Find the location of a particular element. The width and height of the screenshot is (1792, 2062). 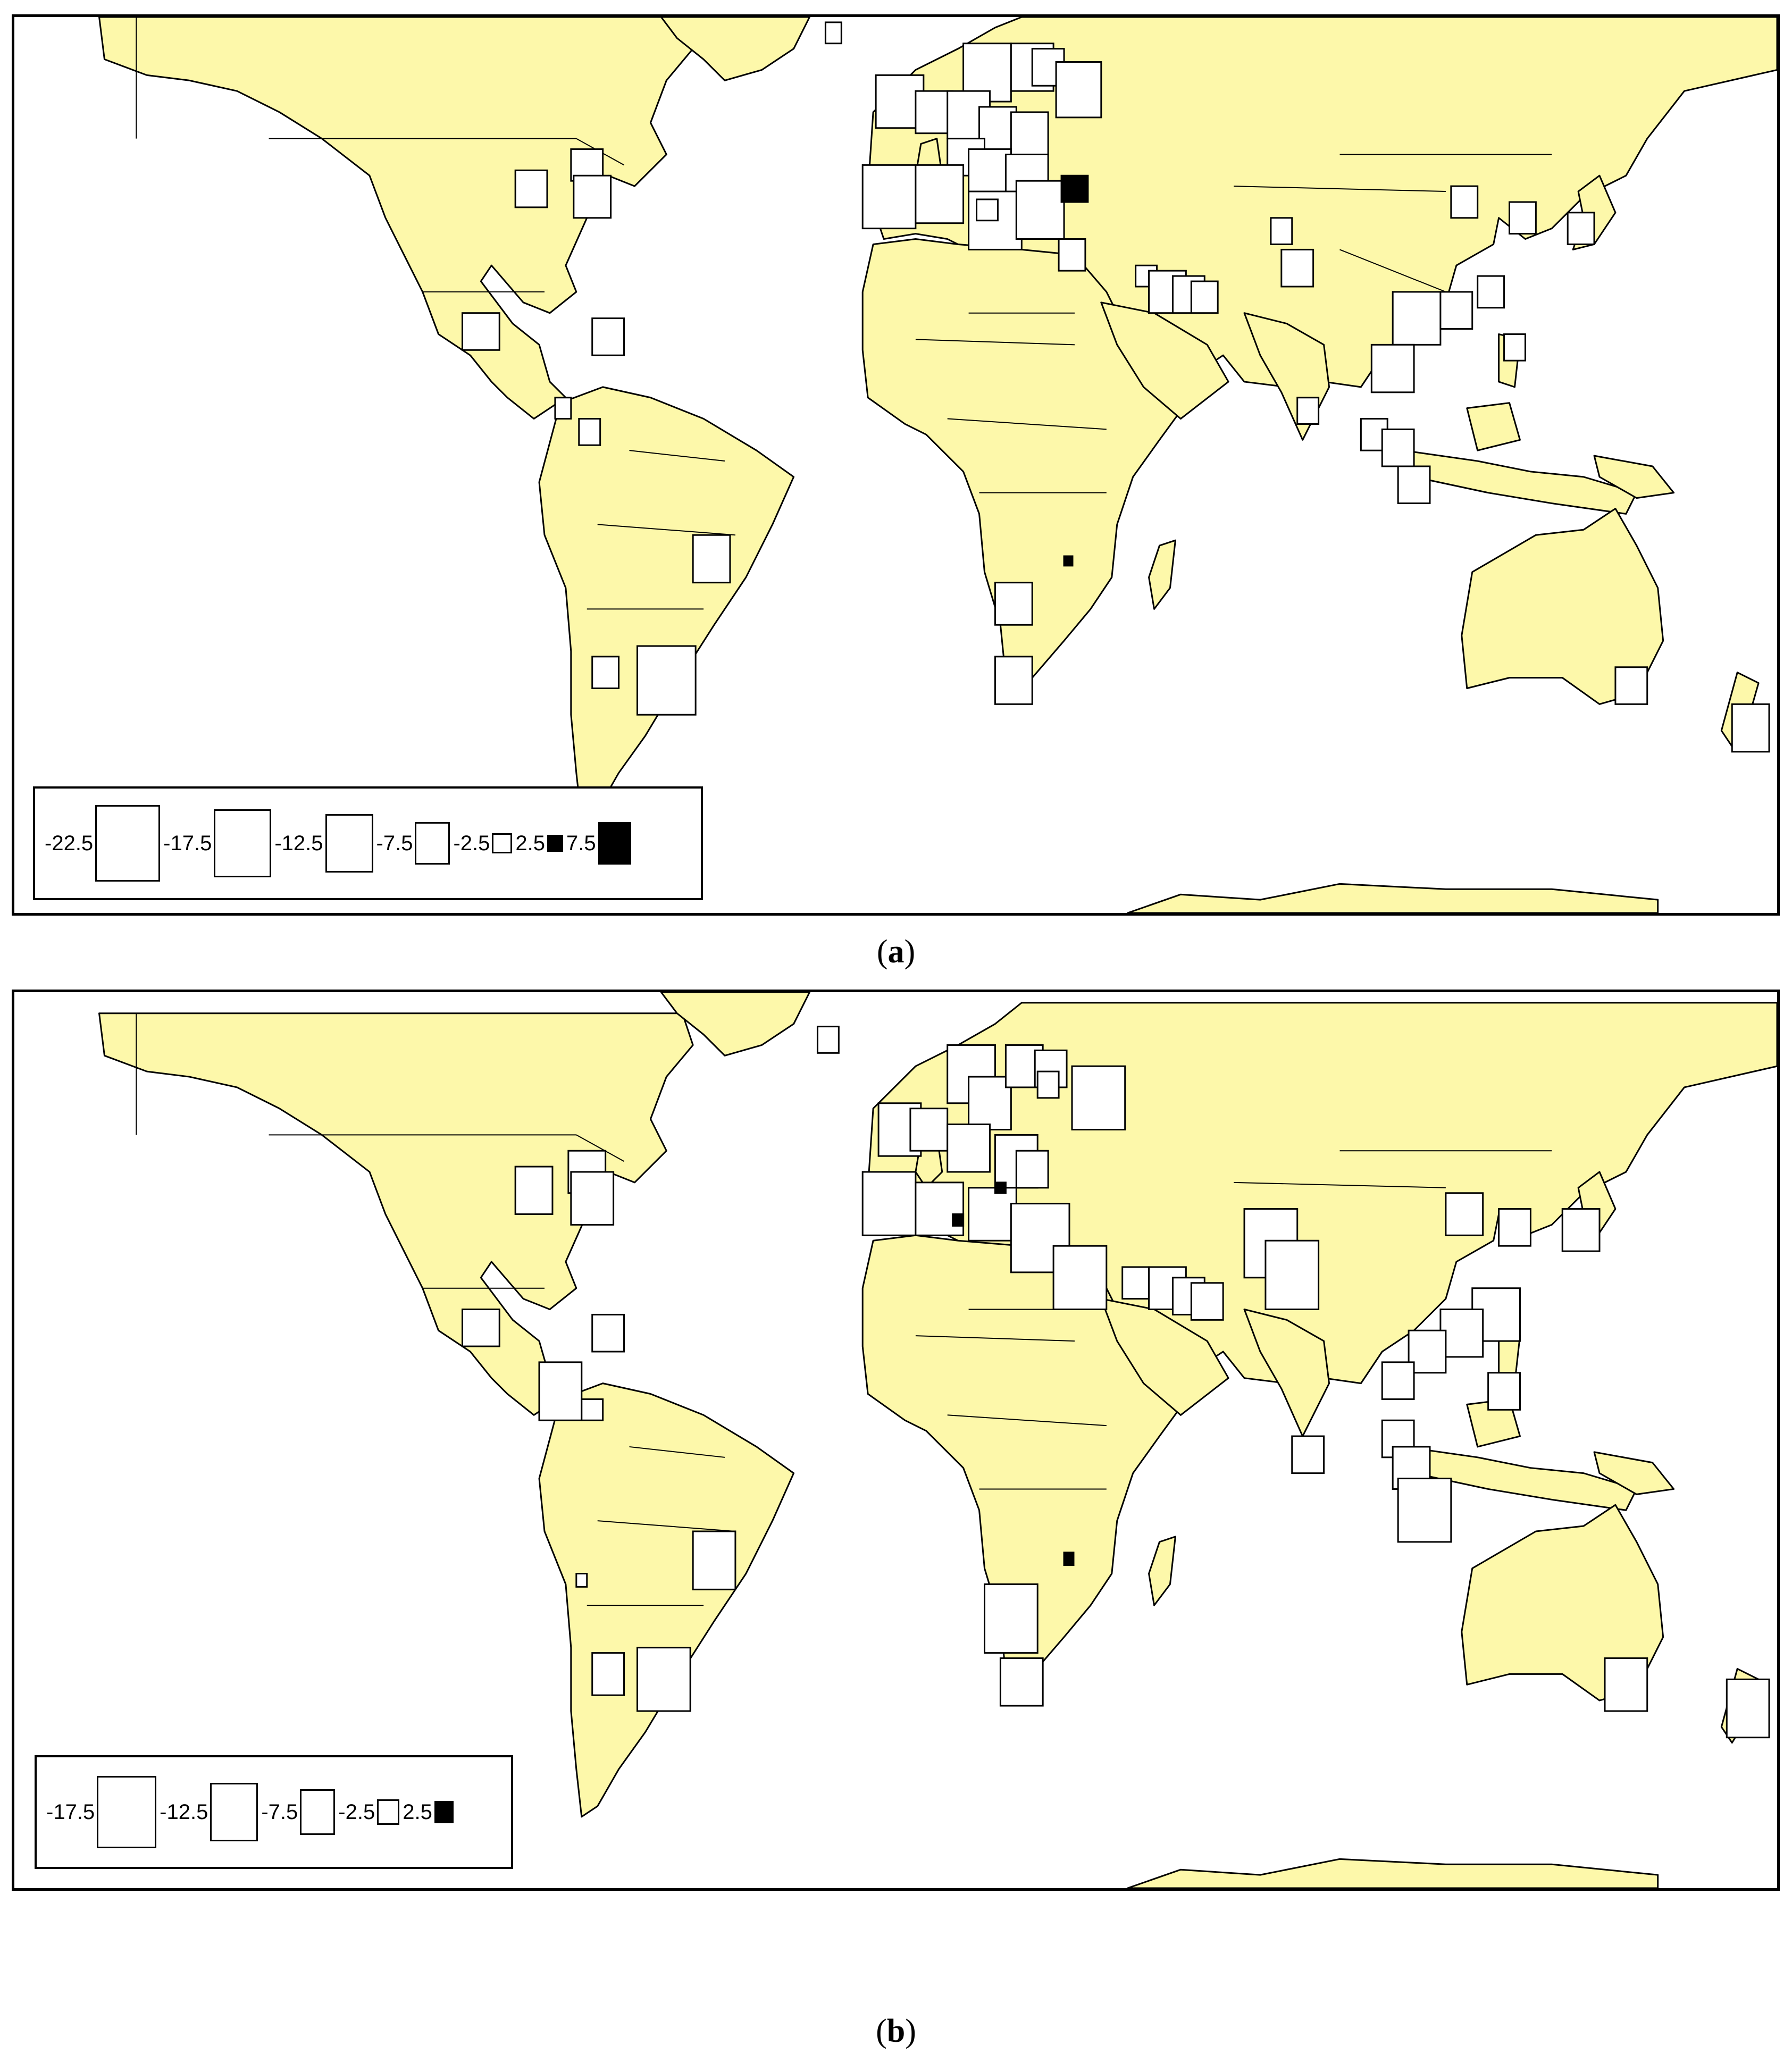

borneo is located at coordinates (1493, 426).